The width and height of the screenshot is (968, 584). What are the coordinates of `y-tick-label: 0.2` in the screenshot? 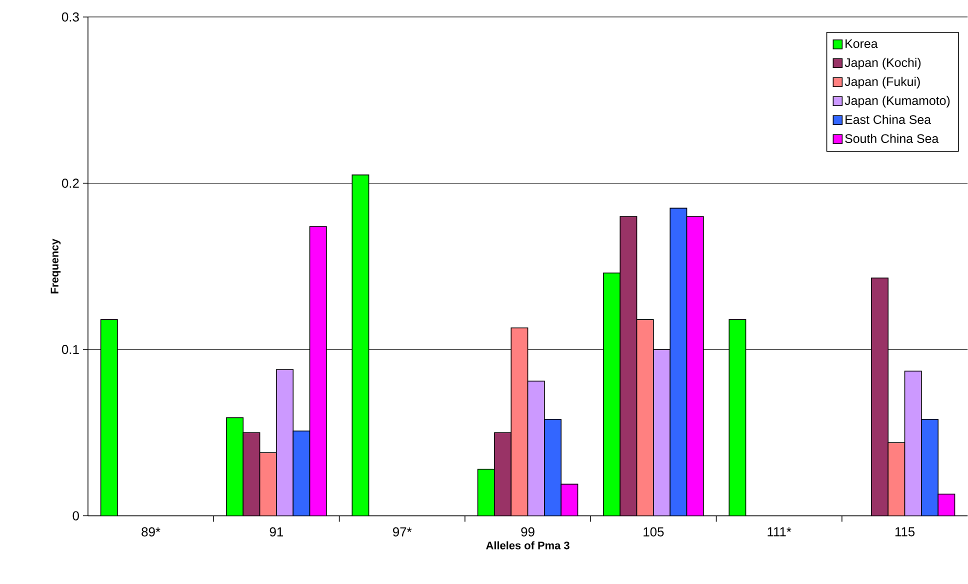 It's located at (70, 183).